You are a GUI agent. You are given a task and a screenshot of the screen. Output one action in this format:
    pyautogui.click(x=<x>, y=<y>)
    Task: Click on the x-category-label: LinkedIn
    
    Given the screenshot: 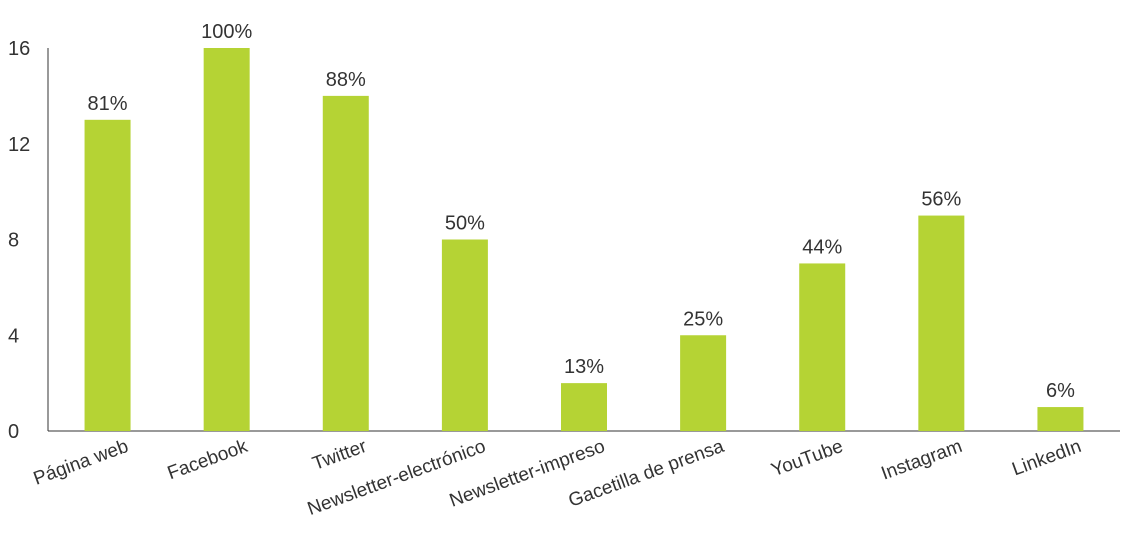 What is the action you would take?
    pyautogui.click(x=1046, y=458)
    